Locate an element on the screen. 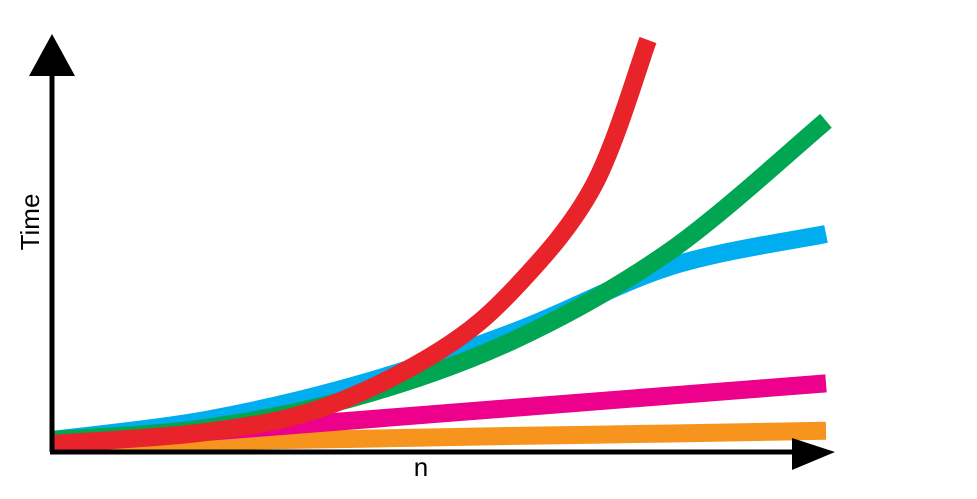 The width and height of the screenshot is (977, 499). y-axis-label: Time is located at coordinates (30, 222).